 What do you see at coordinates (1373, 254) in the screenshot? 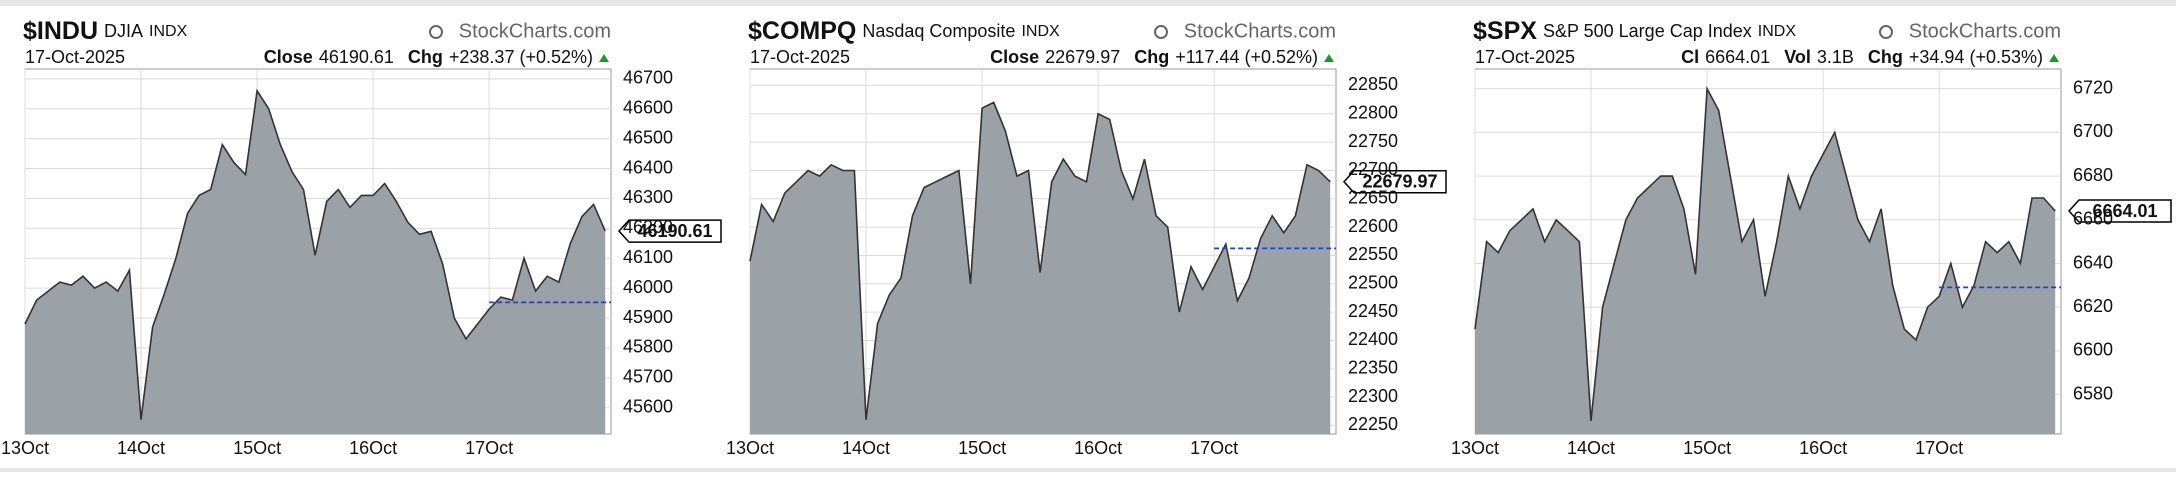
I see `y-tick-label: 22550` at bounding box center [1373, 254].